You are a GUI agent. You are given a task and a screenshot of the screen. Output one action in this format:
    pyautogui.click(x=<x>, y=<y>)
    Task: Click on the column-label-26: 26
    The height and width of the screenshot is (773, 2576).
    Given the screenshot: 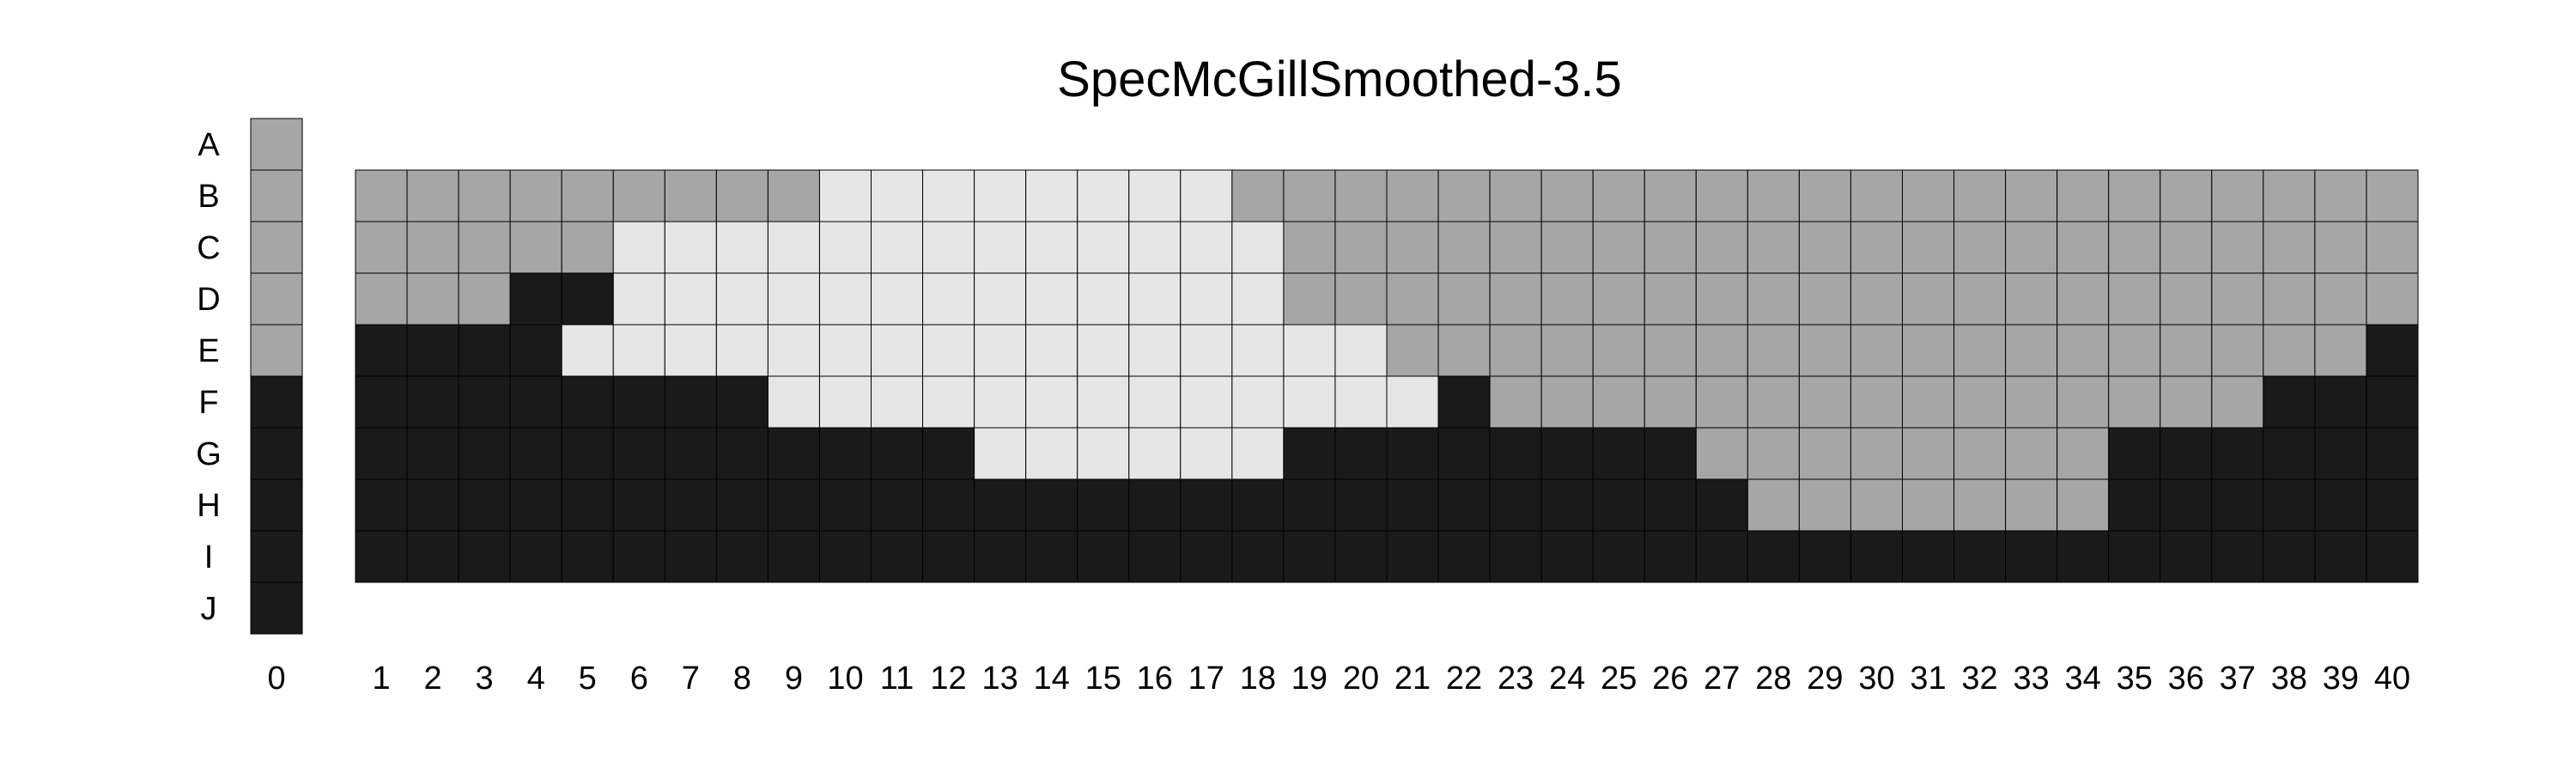 What is the action you would take?
    pyautogui.click(x=1670, y=678)
    